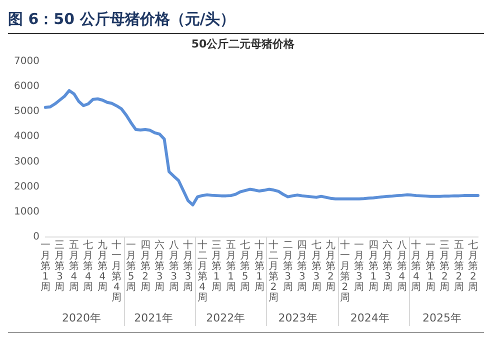  Describe the element at coordinates (173, 266) in the screenshot. I see `x-tick-label: 八月第3周` at that location.